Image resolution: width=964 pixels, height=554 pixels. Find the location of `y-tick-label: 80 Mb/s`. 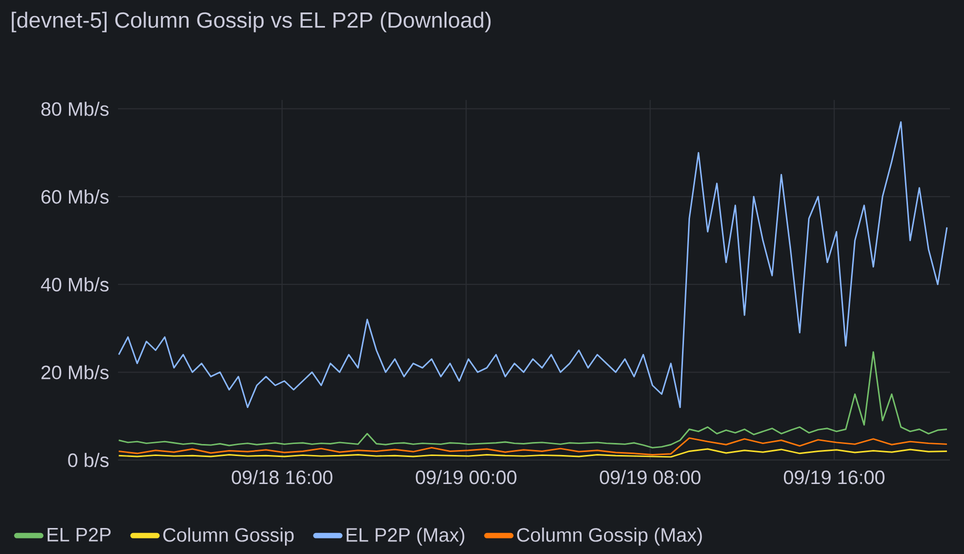

y-tick-label: 80 Mb/s is located at coordinates (75, 109).